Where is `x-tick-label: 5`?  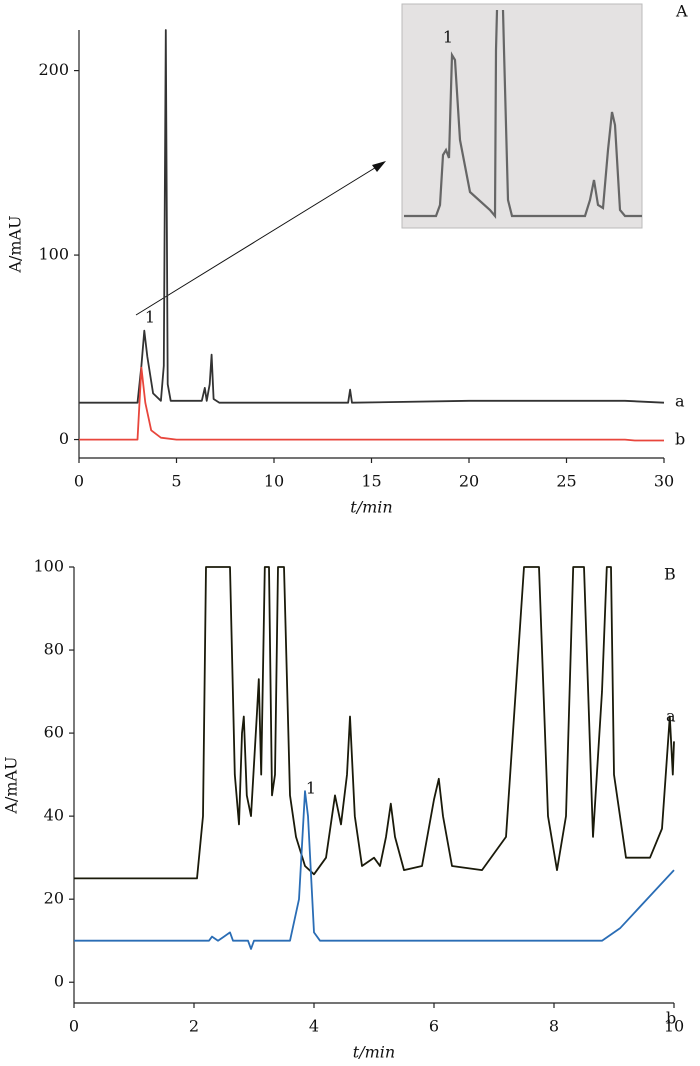
x-tick-label: 5 is located at coordinates (176, 481).